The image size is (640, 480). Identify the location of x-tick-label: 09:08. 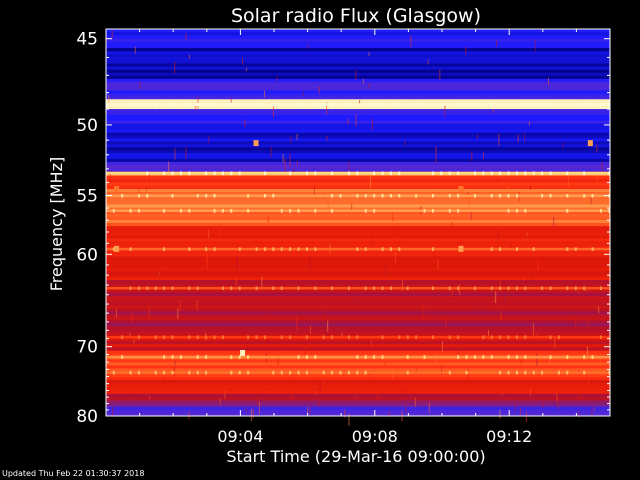
(375, 436).